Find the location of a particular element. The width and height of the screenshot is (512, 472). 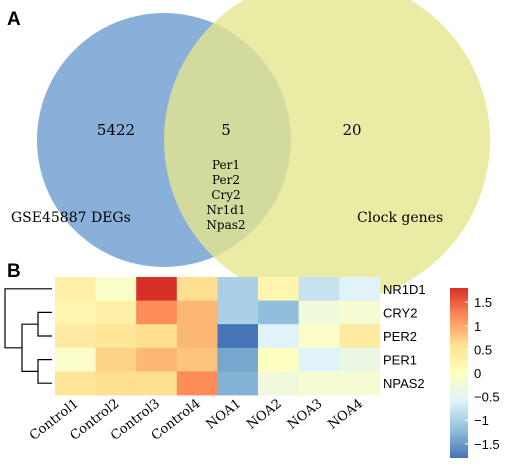

colorbar-tick-label: 1.5 is located at coordinates (483, 302).